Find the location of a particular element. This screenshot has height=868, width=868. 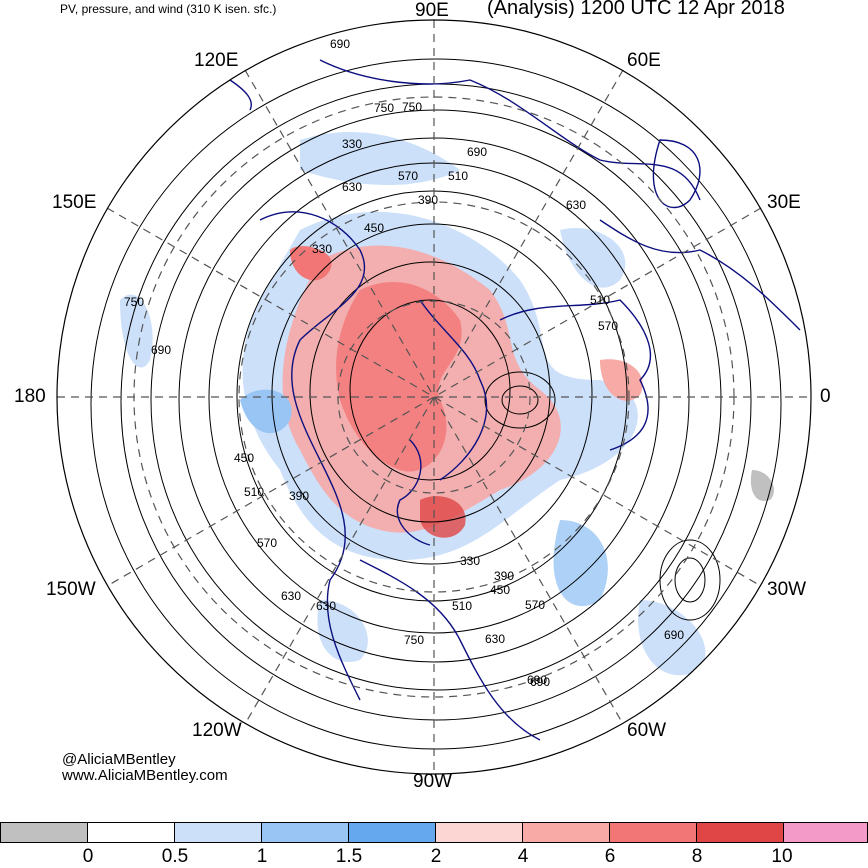

colorbar-tick: 6 is located at coordinates (610, 856).